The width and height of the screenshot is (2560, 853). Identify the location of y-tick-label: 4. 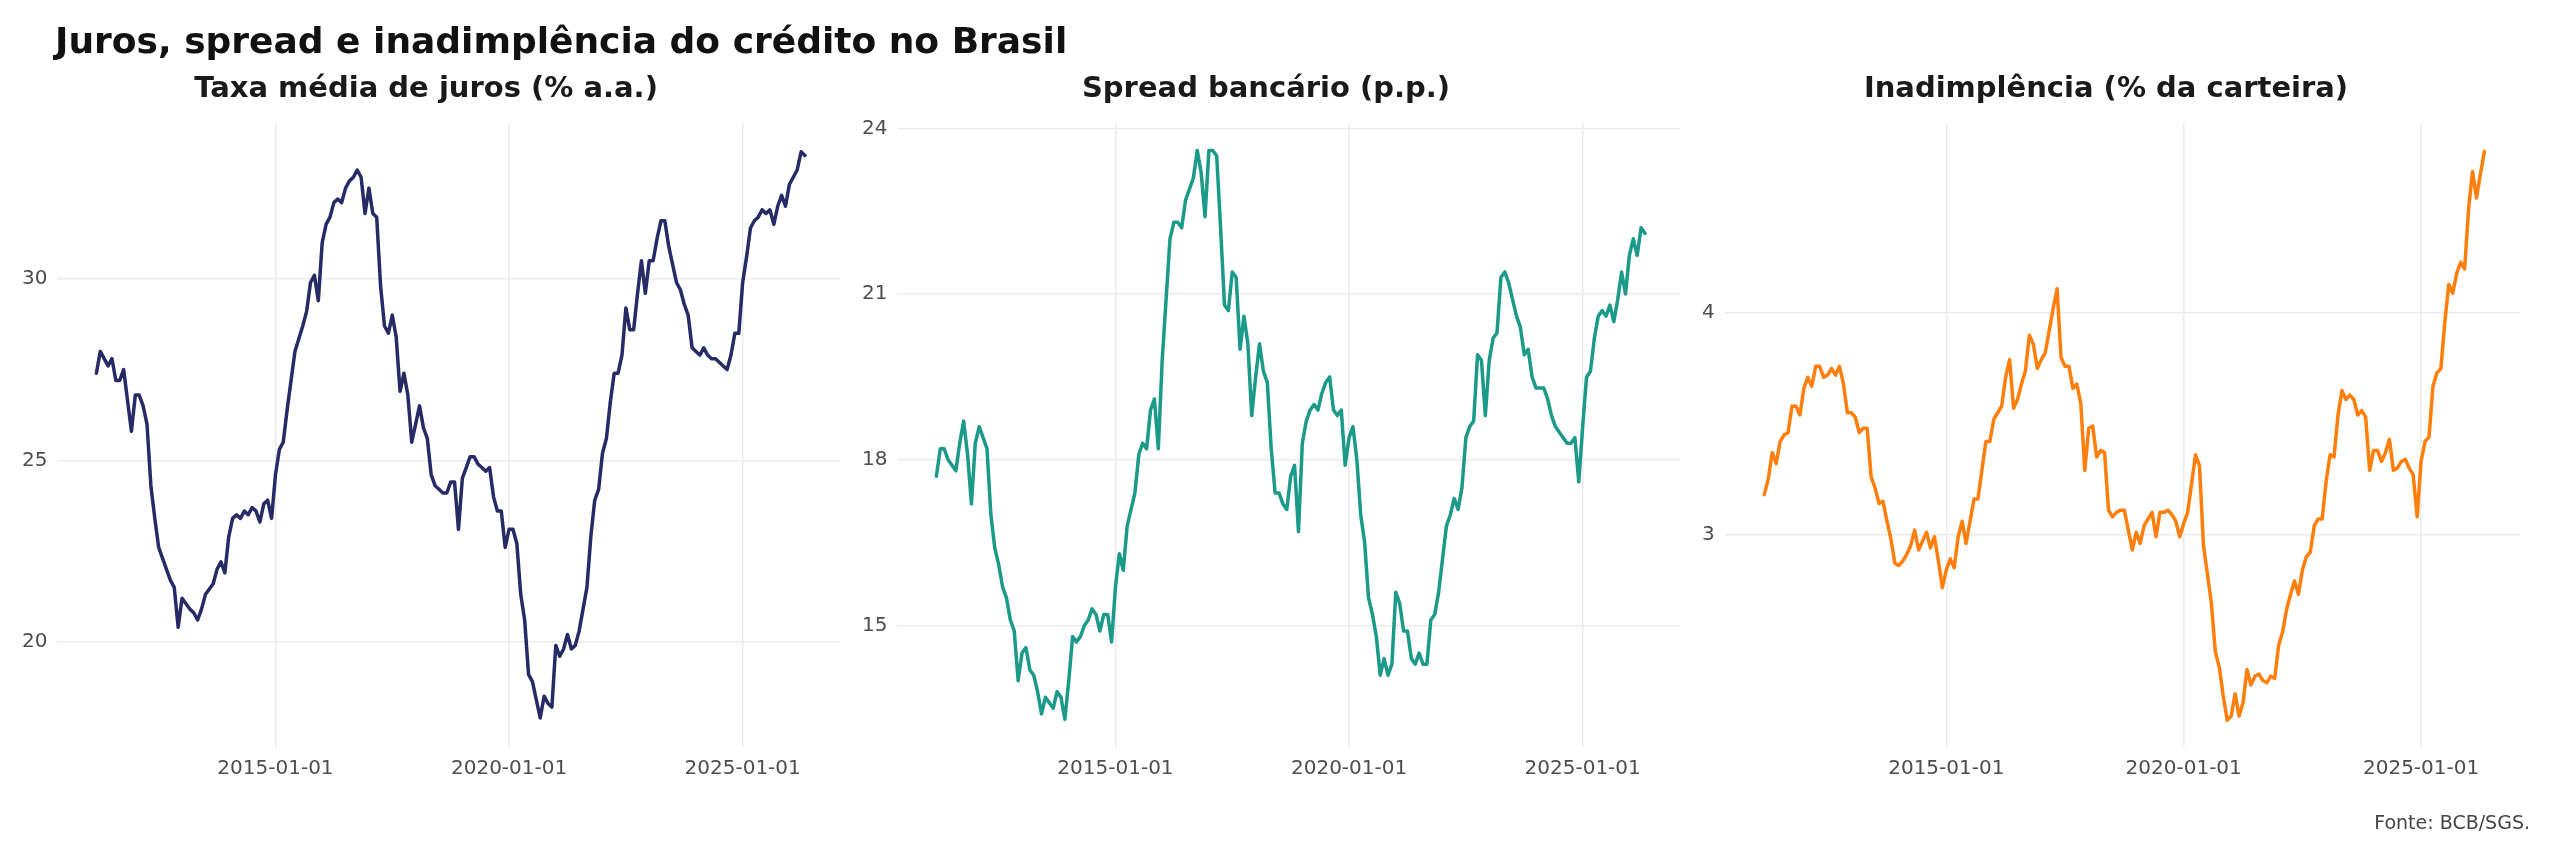
(1708, 311).